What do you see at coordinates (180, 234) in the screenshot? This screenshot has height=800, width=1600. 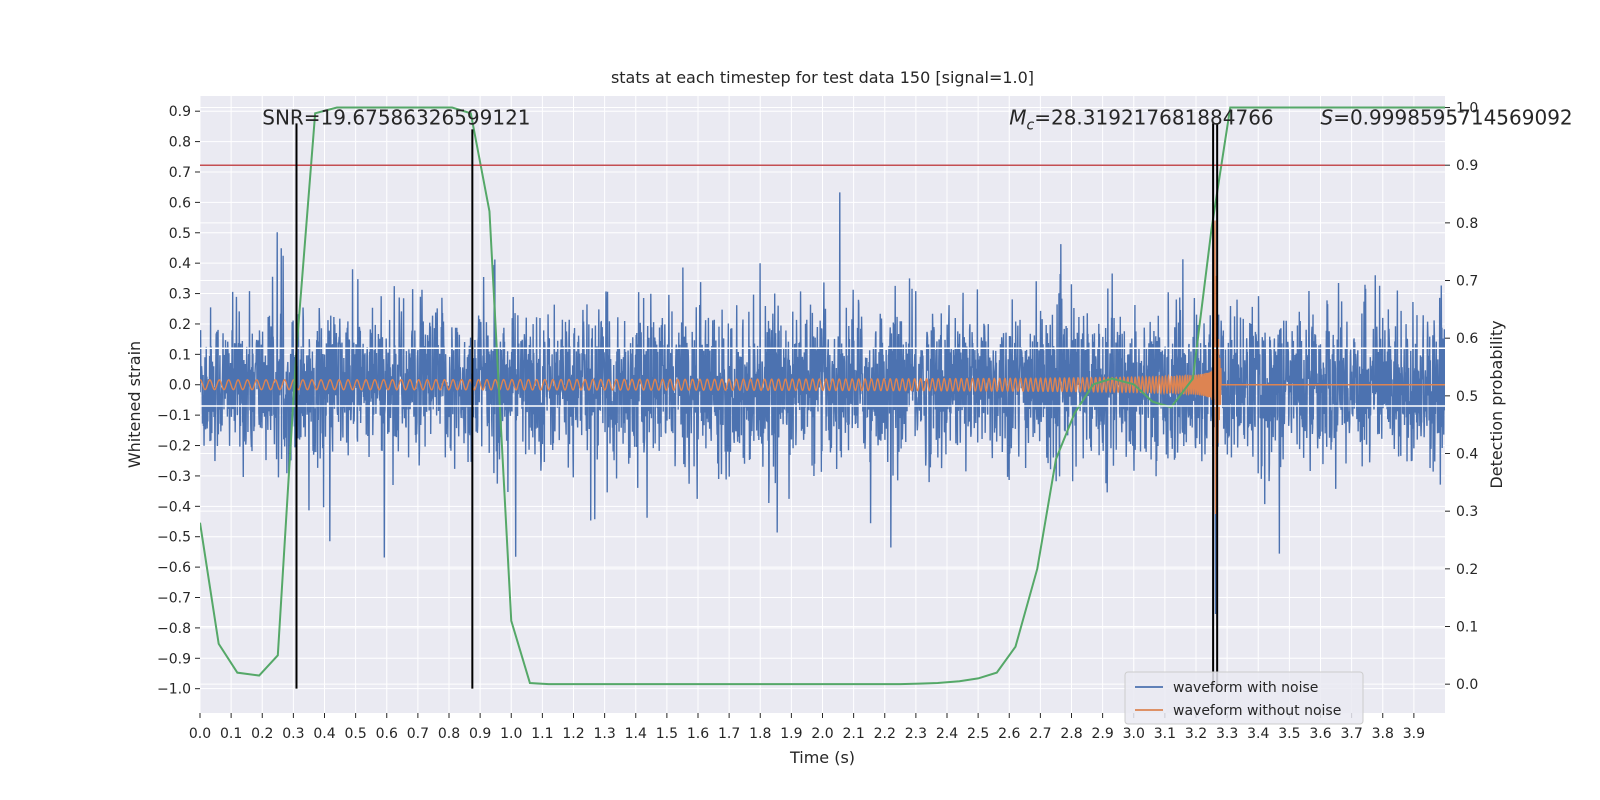 I see `y-tick-label-left: 0.5` at bounding box center [180, 234].